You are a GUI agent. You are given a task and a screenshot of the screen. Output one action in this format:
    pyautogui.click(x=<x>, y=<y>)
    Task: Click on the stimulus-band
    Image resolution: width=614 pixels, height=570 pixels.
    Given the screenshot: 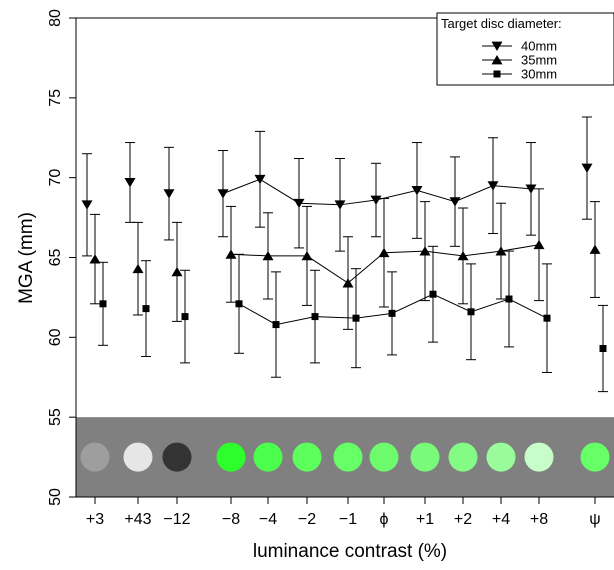 What is the action you would take?
    pyautogui.click(x=345, y=457)
    